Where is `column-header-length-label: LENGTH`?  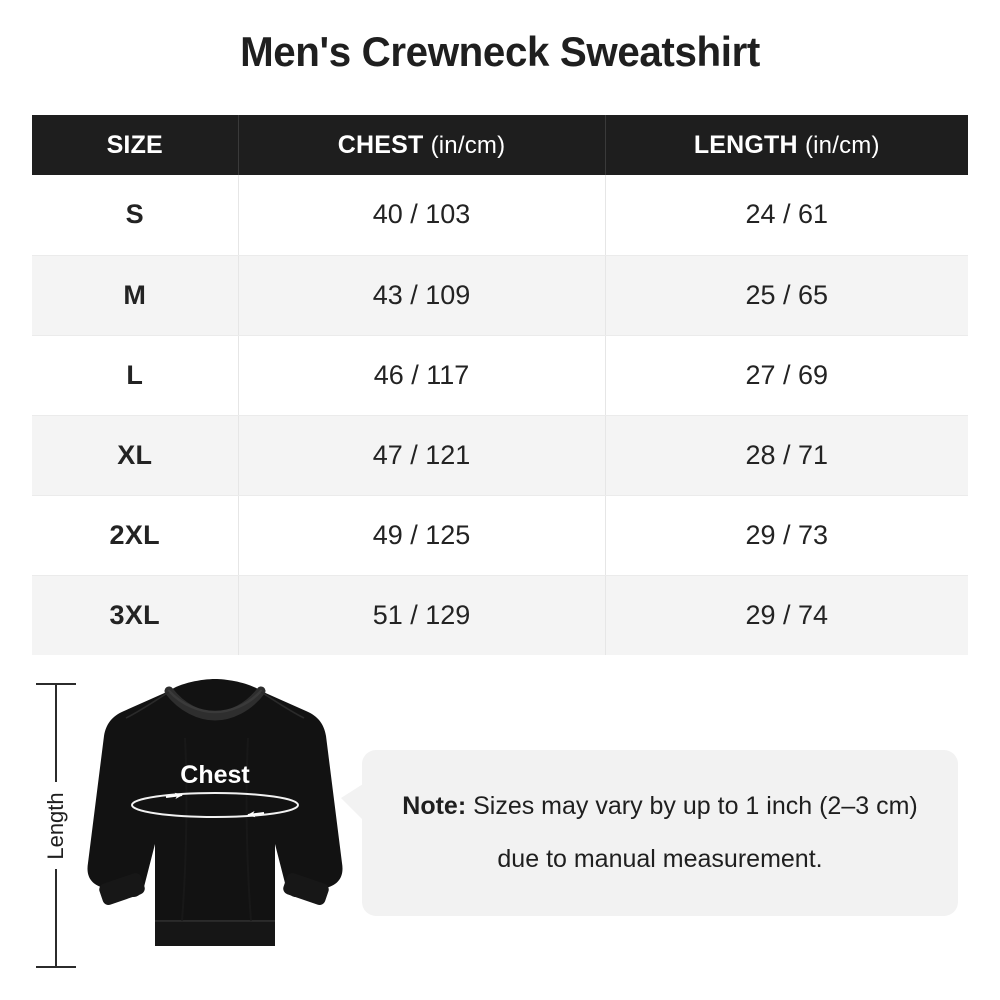
column-header-length-label: LENGTH is located at coordinates (745, 144).